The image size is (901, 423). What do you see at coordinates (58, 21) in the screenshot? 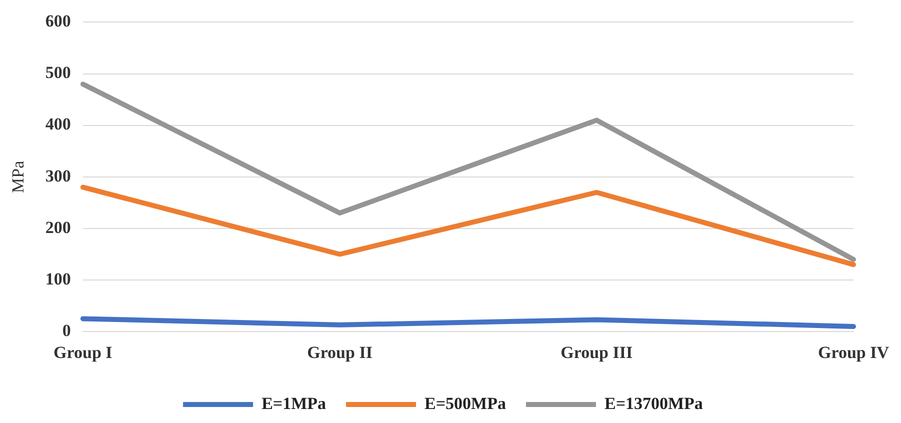
I see `y-tick-label: 600` at bounding box center [58, 21].